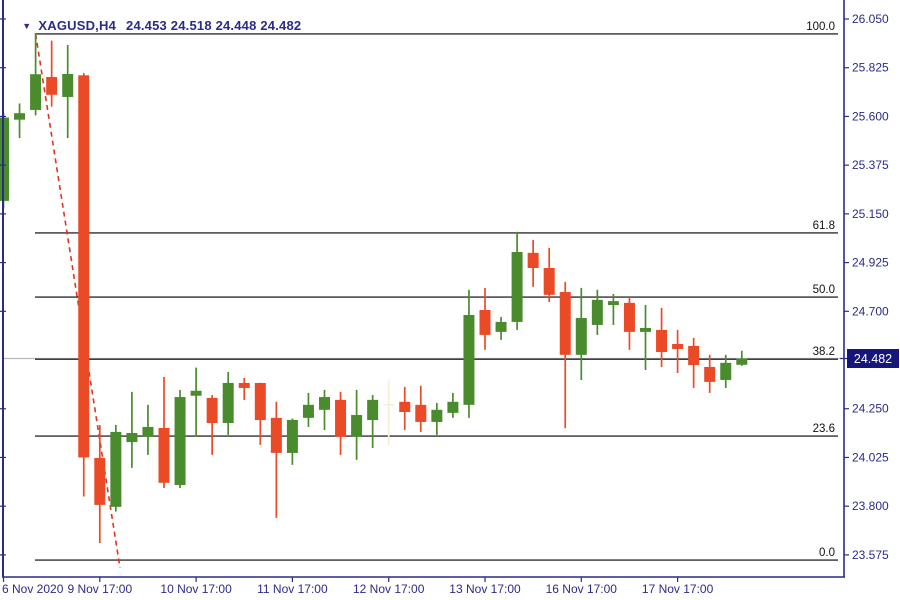  I want to click on fib-level-label-38.2: 38.2, so click(824, 352).